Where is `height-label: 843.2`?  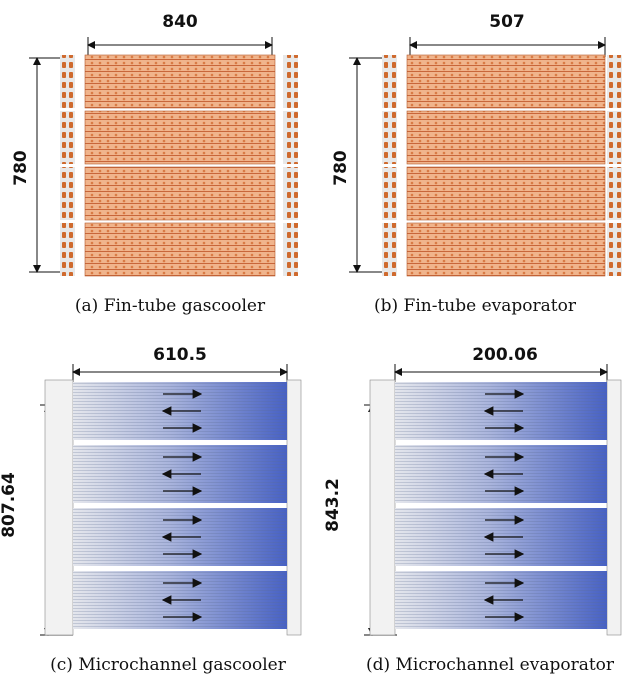
height-label: 843.2 is located at coordinates (333, 505).